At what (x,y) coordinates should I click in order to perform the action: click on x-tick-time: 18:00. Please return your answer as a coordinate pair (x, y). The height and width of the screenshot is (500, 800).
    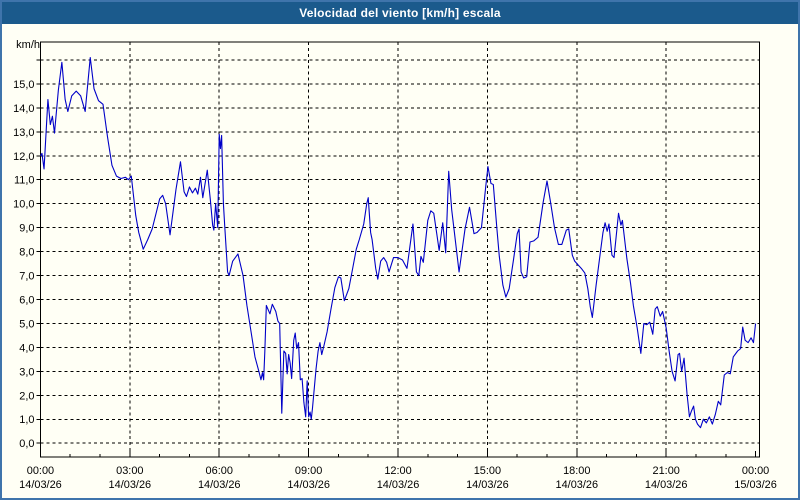
    Looking at the image, I should click on (576, 471).